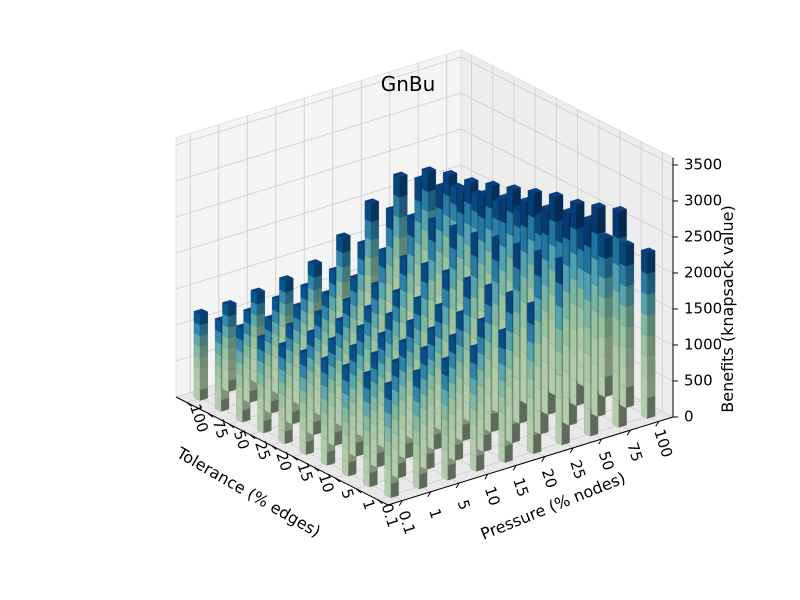 Image resolution: width=800 pixels, height=600 pixels. What do you see at coordinates (464, 505) in the screenshot?
I see `y-tick-label: 5` at bounding box center [464, 505].